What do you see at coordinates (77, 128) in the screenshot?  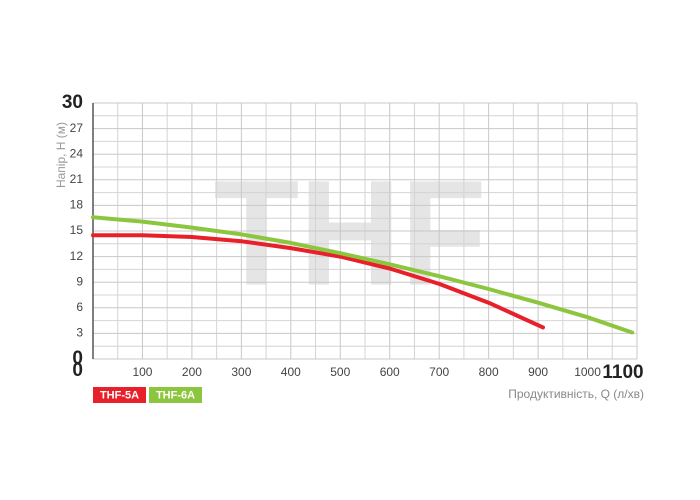 I see `y-tick-label: 27` at bounding box center [77, 128].